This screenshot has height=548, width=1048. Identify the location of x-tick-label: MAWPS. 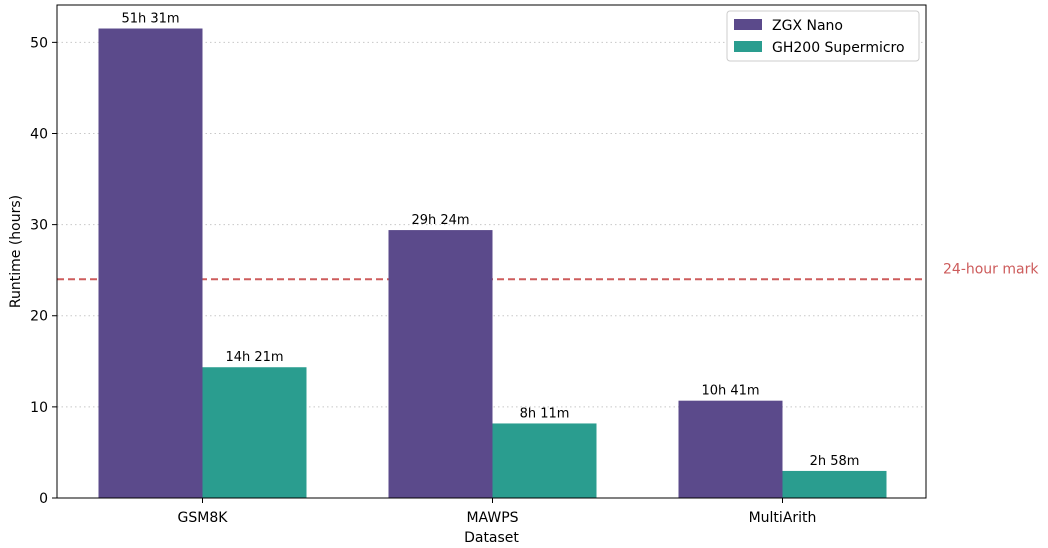
(492, 518).